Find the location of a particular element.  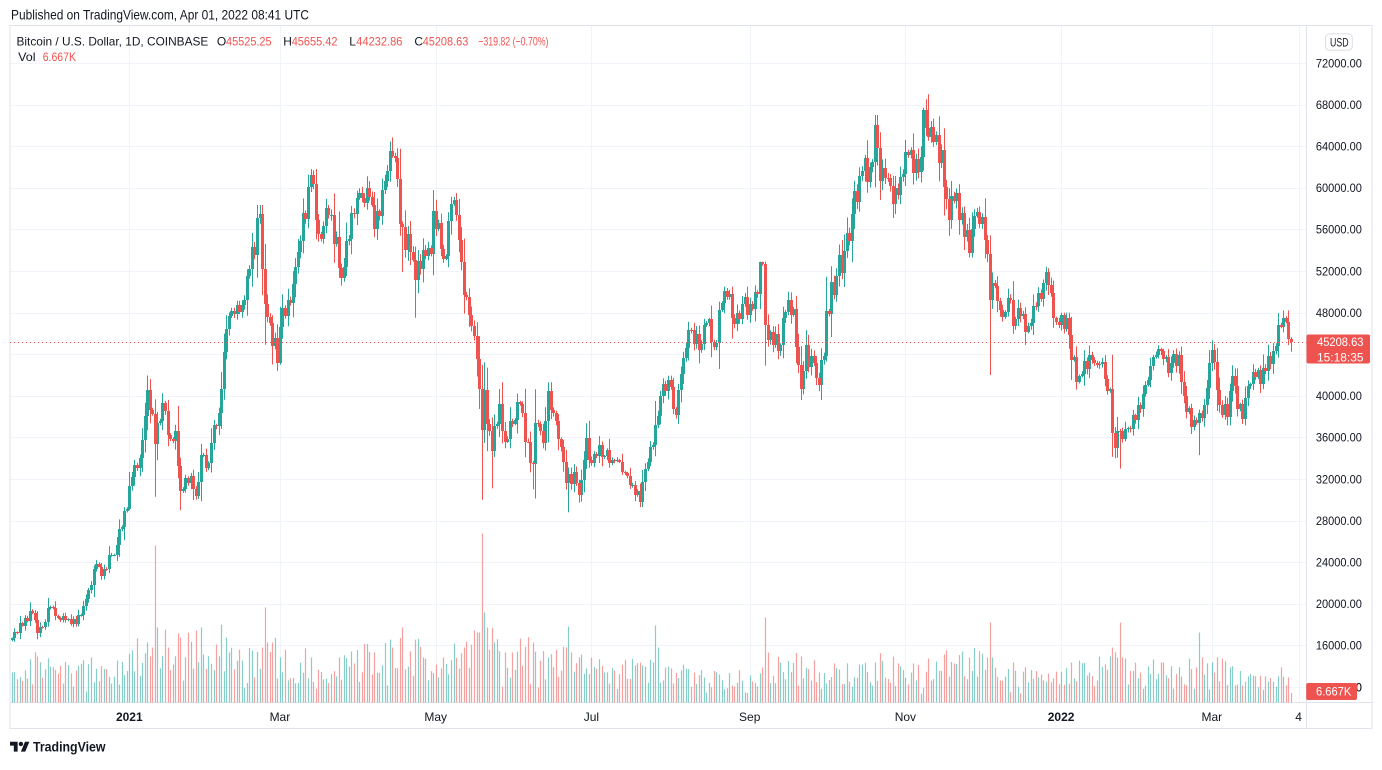

svg-text: 45525.25 is located at coordinates (249, 42).